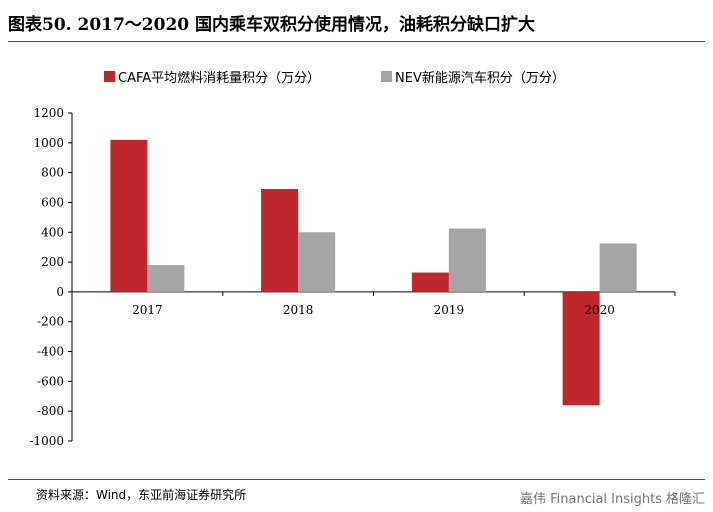  I want to click on x-tick-label: 2019, so click(449, 310).